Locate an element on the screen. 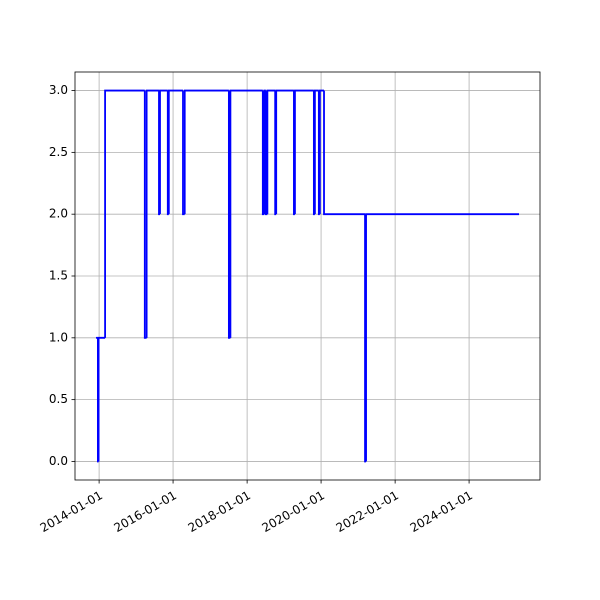  y-tick-label: 3.0 is located at coordinates (58, 90).